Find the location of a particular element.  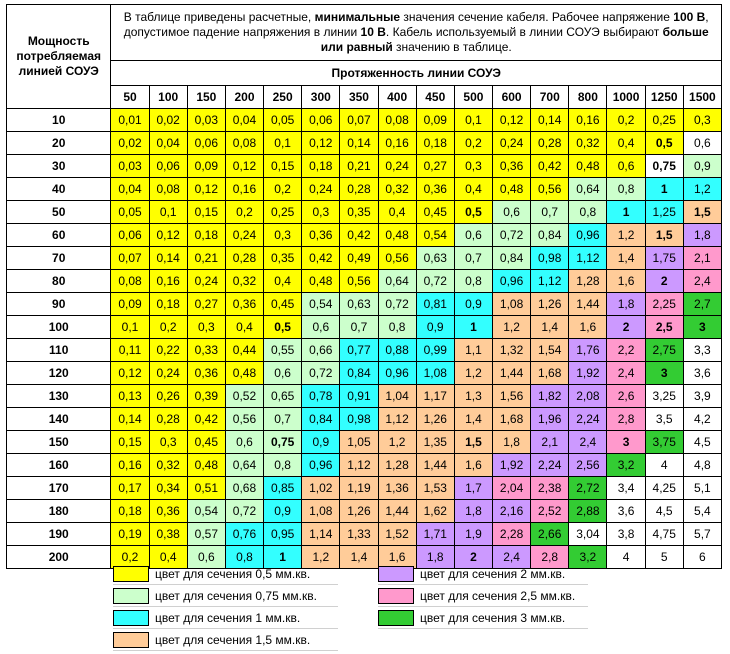

value-cell: 4 is located at coordinates (626, 557).